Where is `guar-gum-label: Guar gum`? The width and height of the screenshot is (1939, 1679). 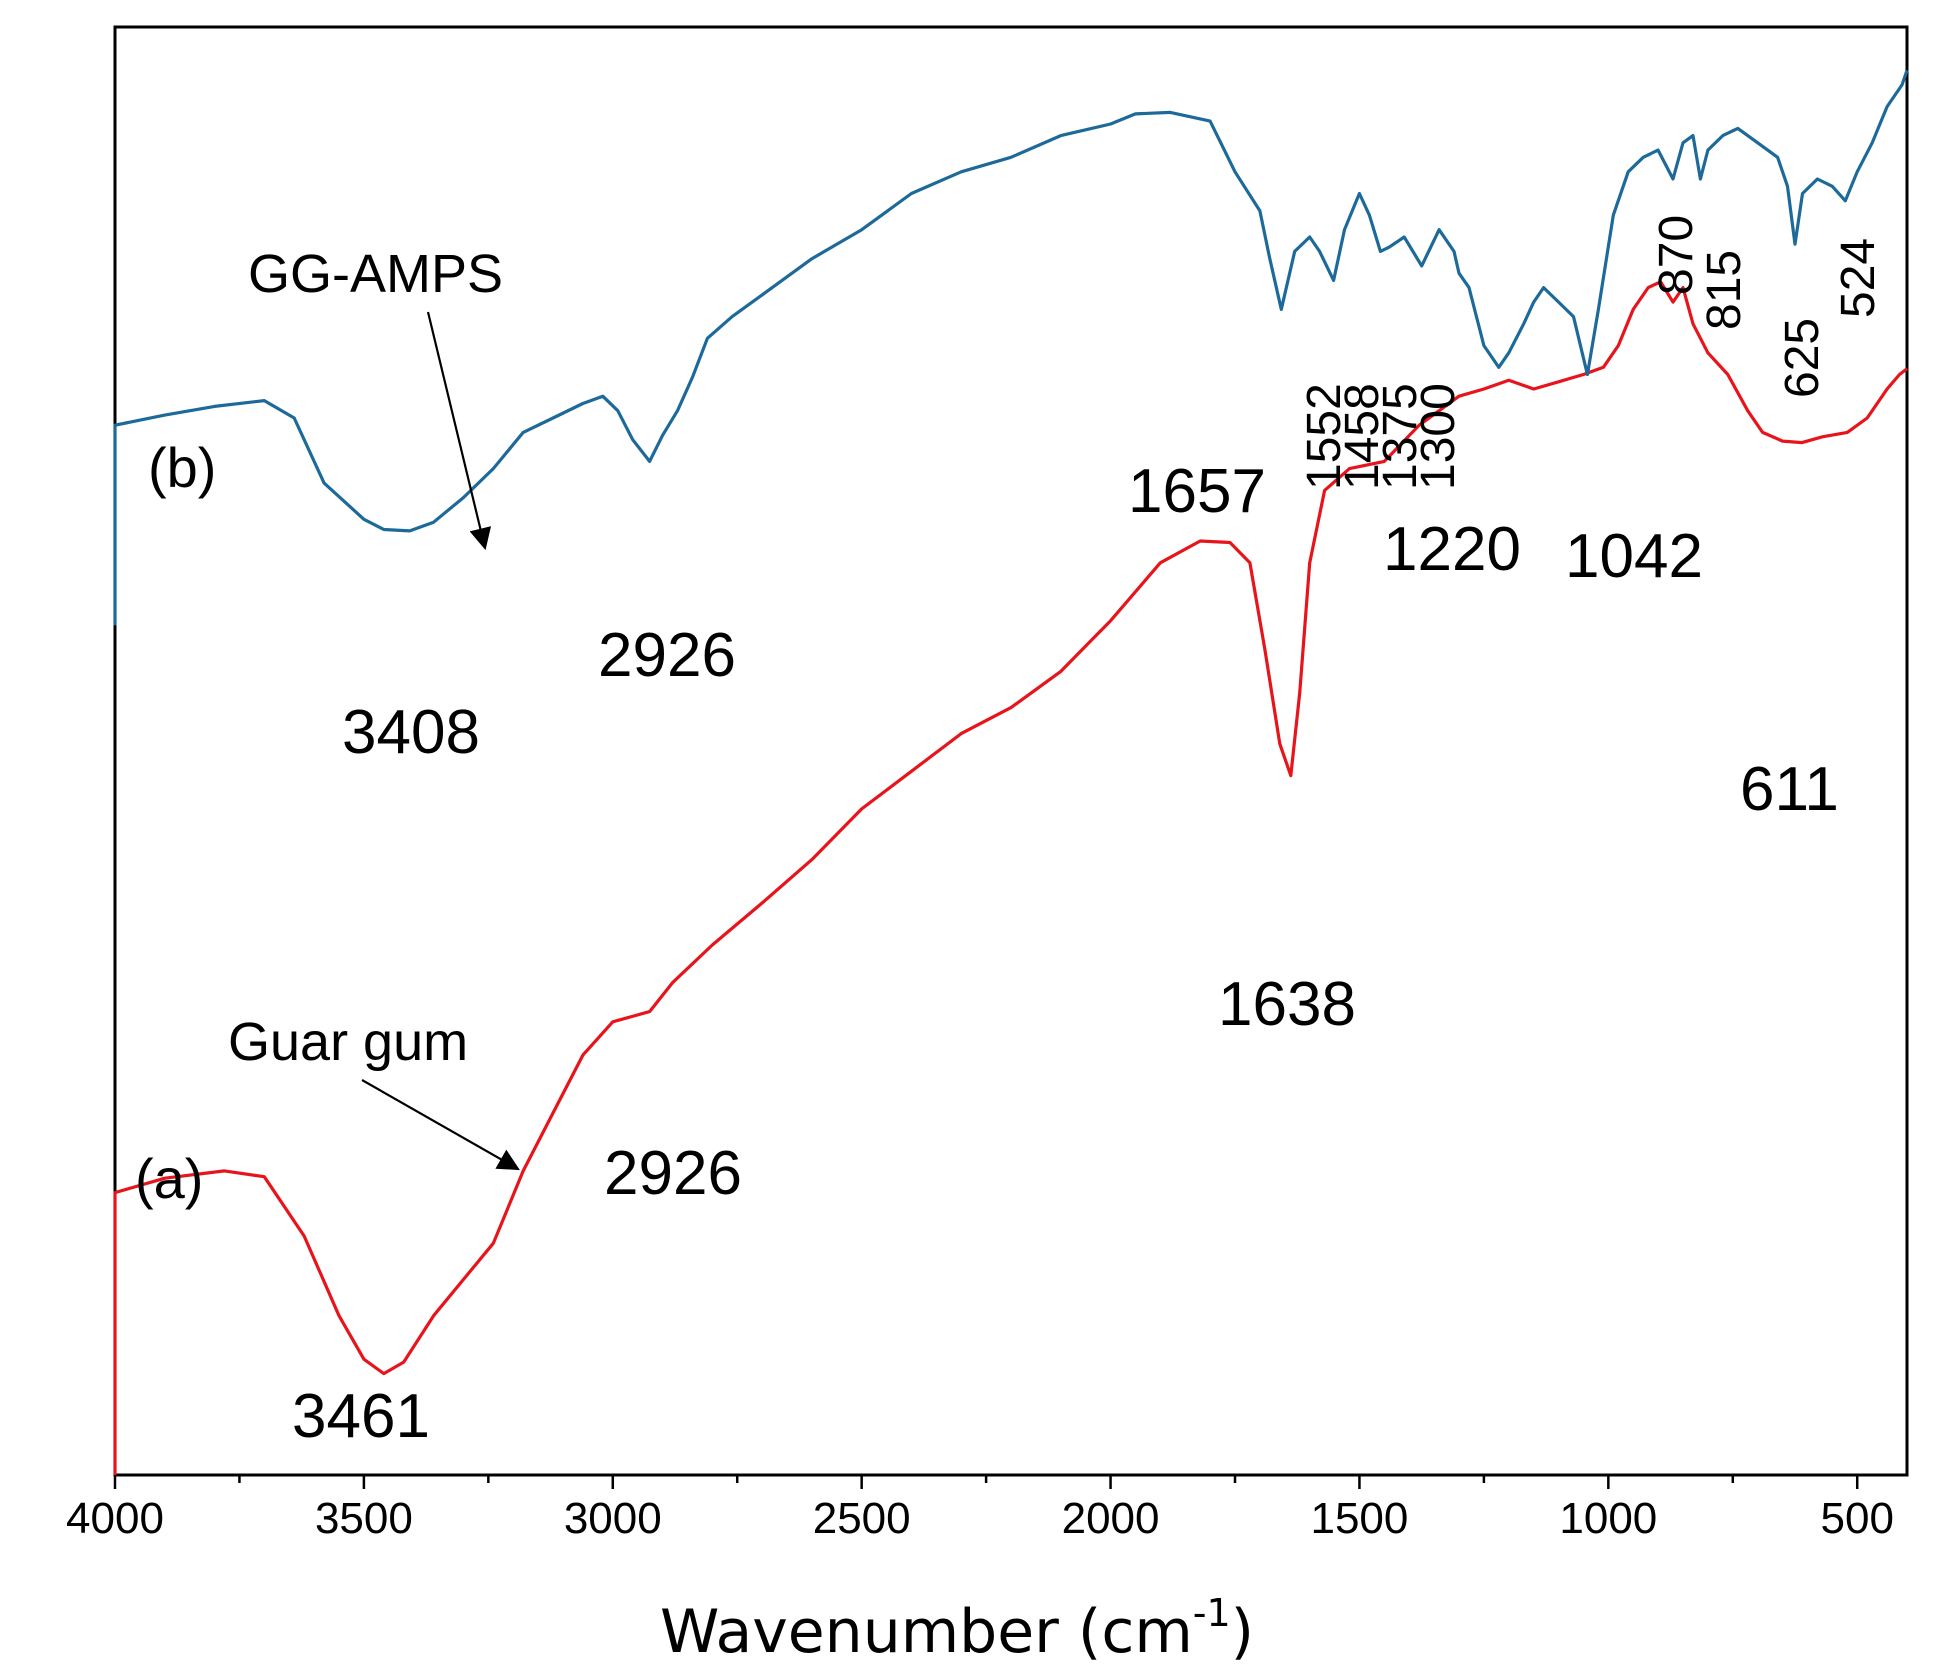
guar-gum-label: Guar gum is located at coordinates (348, 1042).